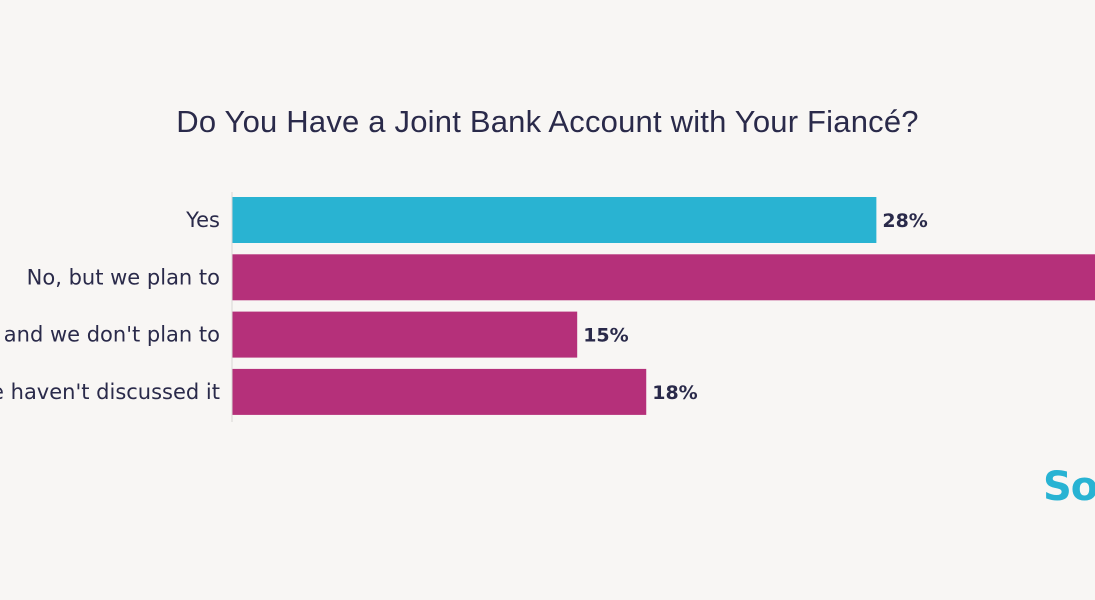 This screenshot has width=1095, height=600. I want to click on brand-logo: So, so click(1069, 487).